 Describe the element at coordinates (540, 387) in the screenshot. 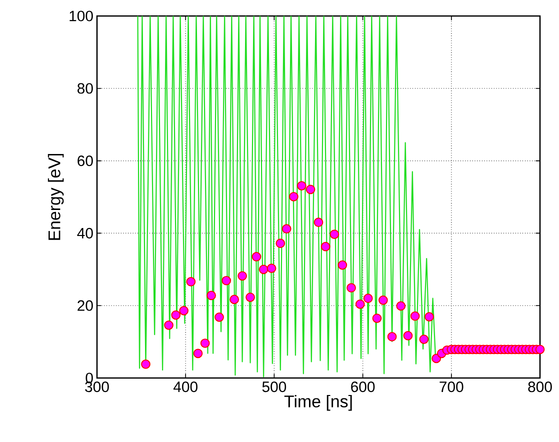

I see `x-tick-label: 800` at that location.